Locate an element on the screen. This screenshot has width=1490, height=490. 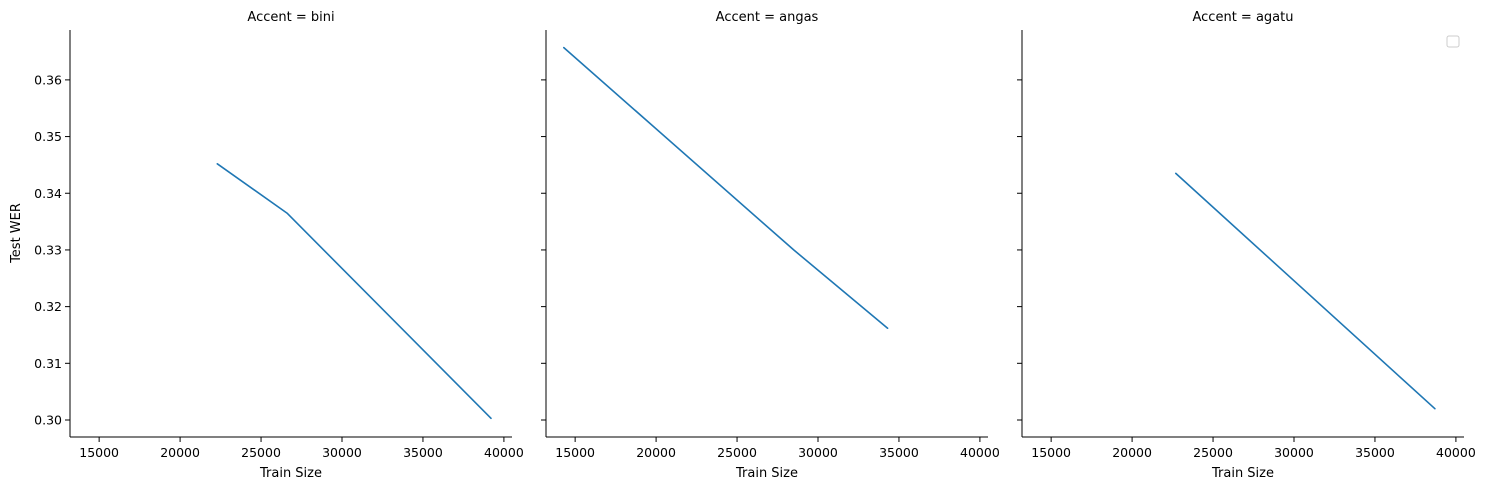
y-tick-label: 0.32 is located at coordinates (48, 306).